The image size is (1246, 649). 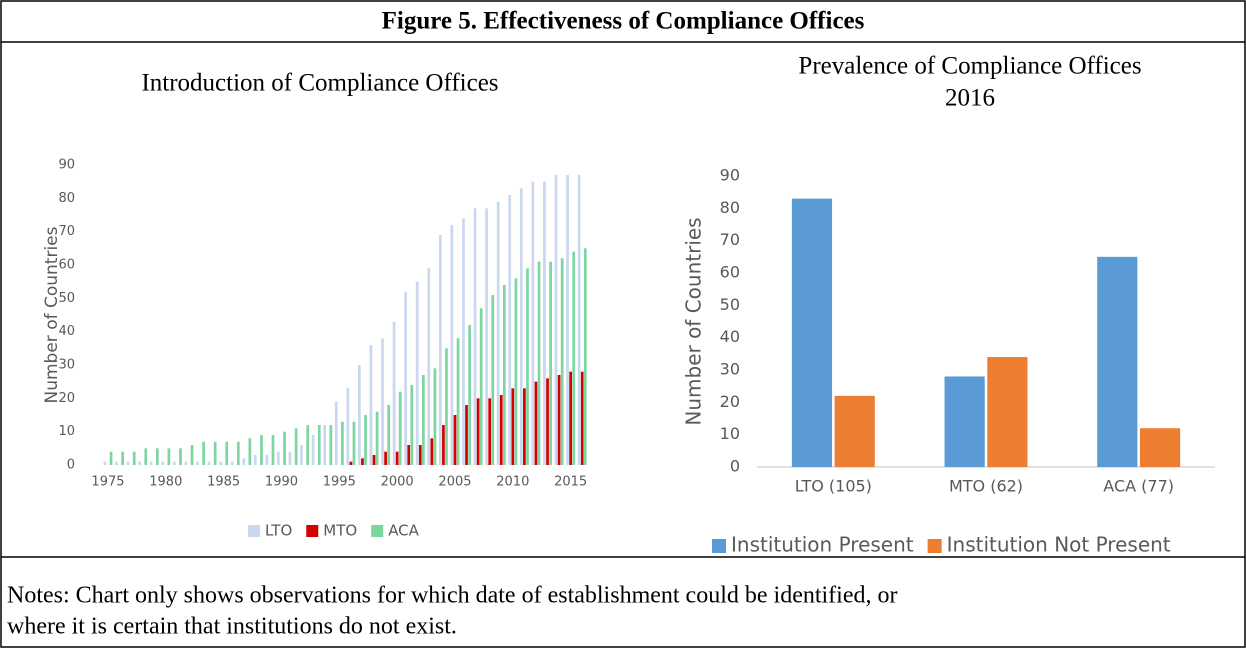 I want to click on y-tick-label: 50, so click(x=730, y=304).